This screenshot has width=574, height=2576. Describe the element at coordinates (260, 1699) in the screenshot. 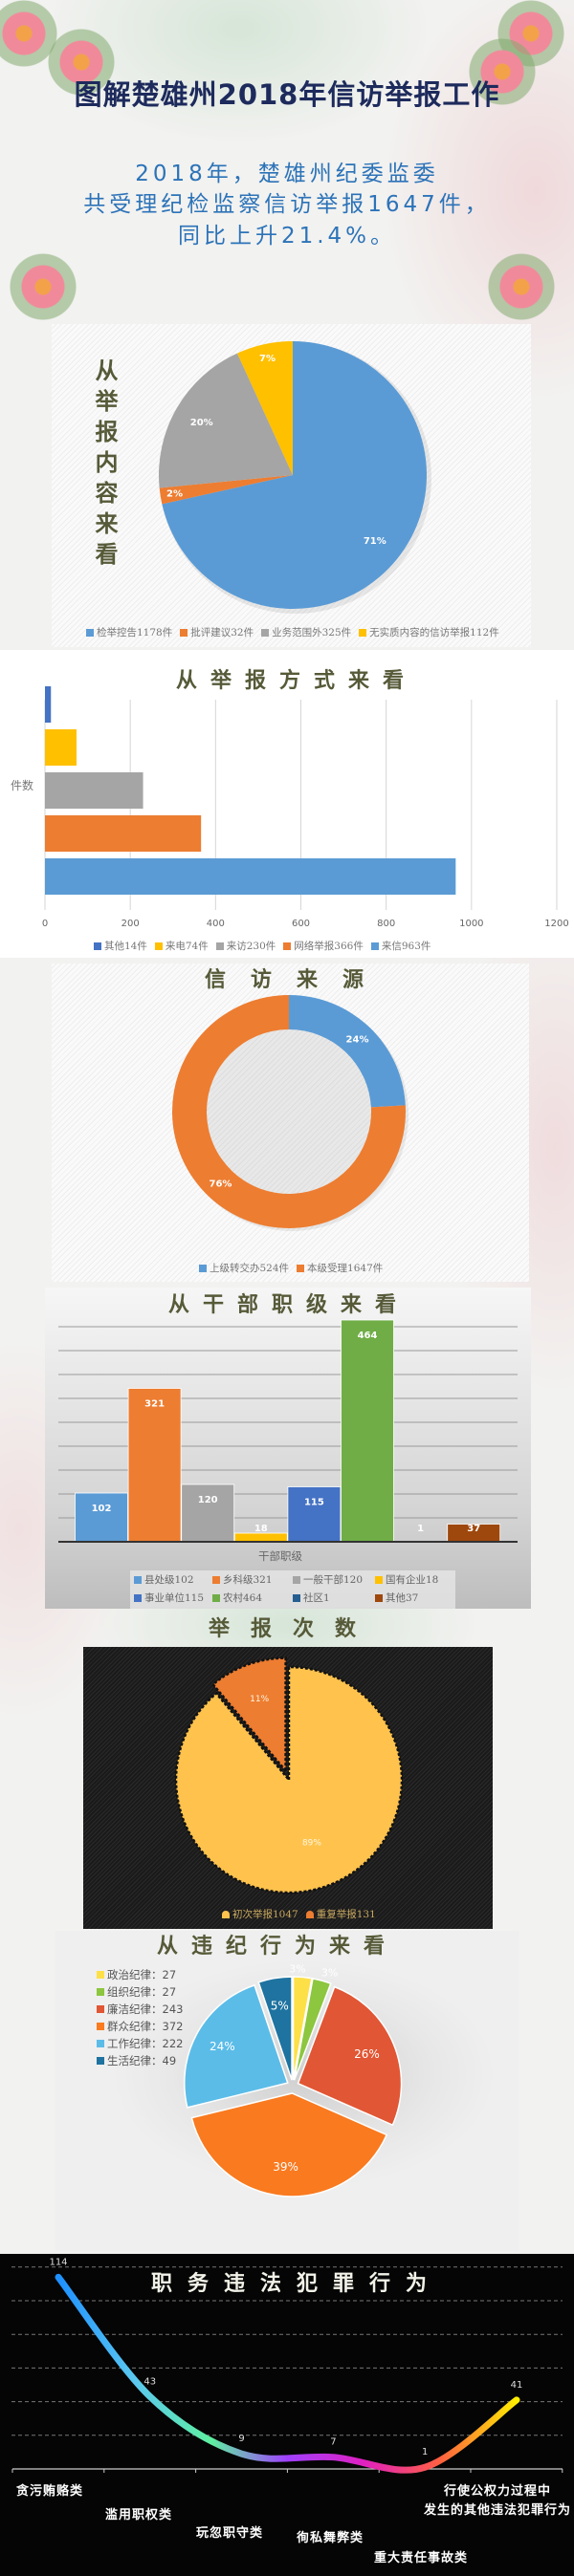

I see `data-label: 11%` at that location.